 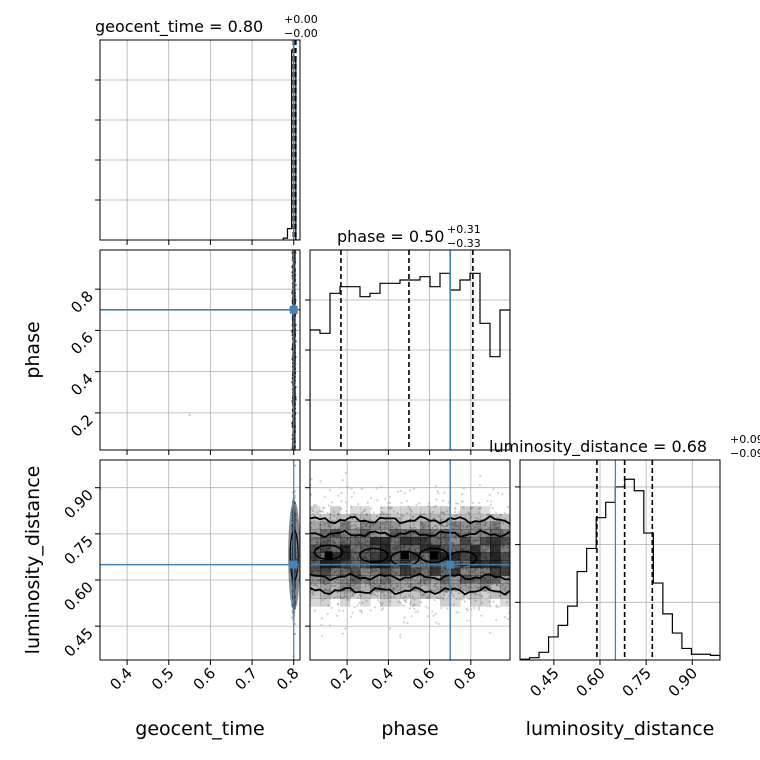 I want to click on x-axis-label-phase: phase, so click(x=409, y=729).